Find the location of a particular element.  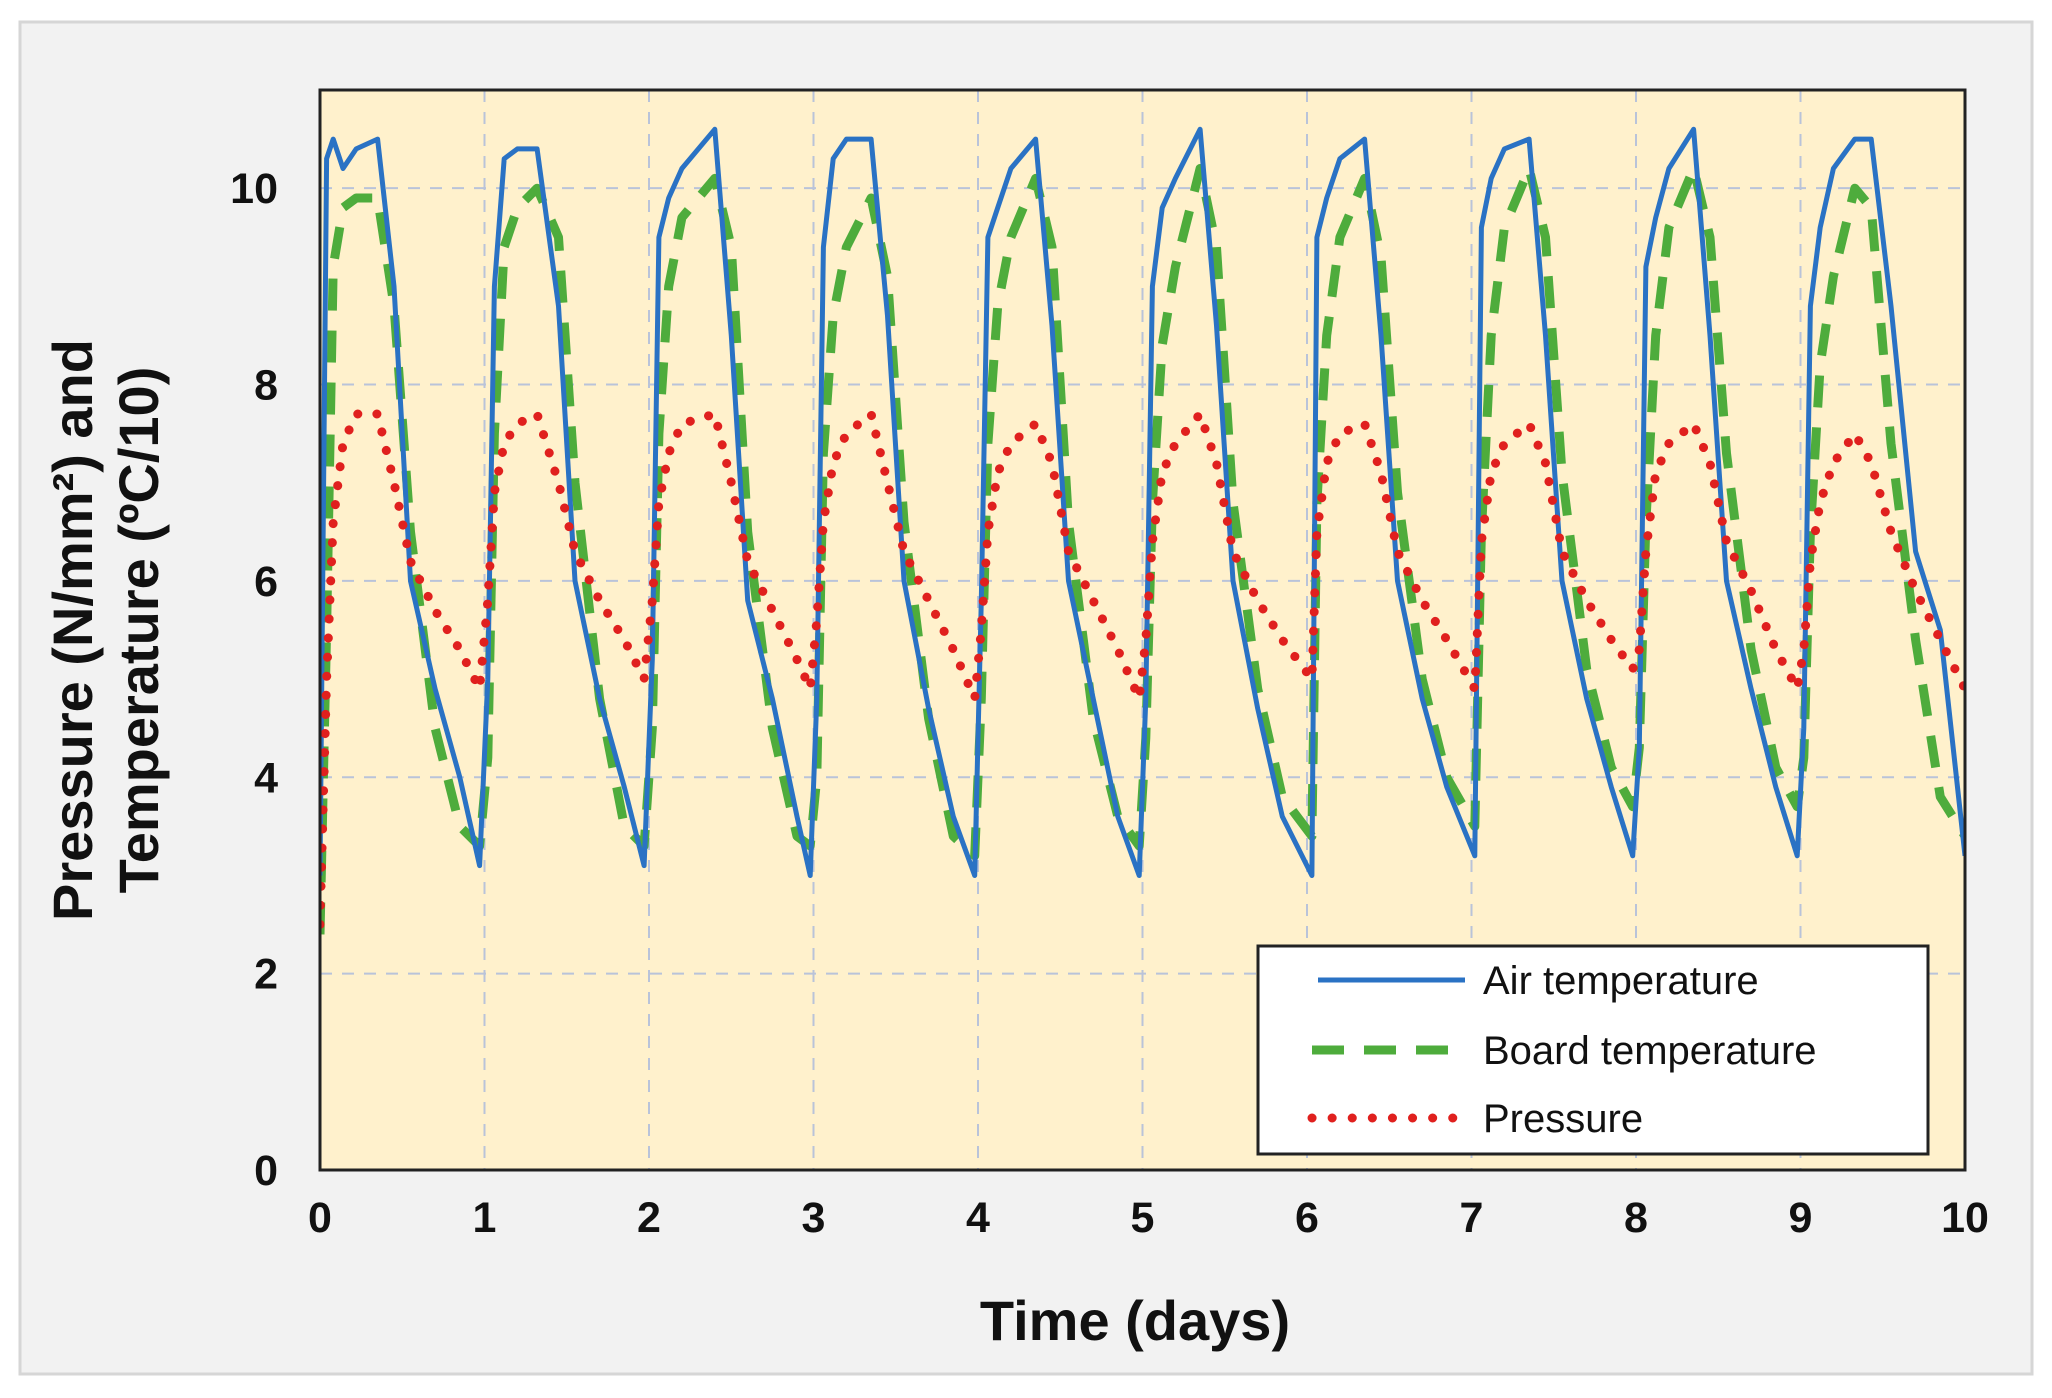

x-tick-label: 0 is located at coordinates (320, 1218).